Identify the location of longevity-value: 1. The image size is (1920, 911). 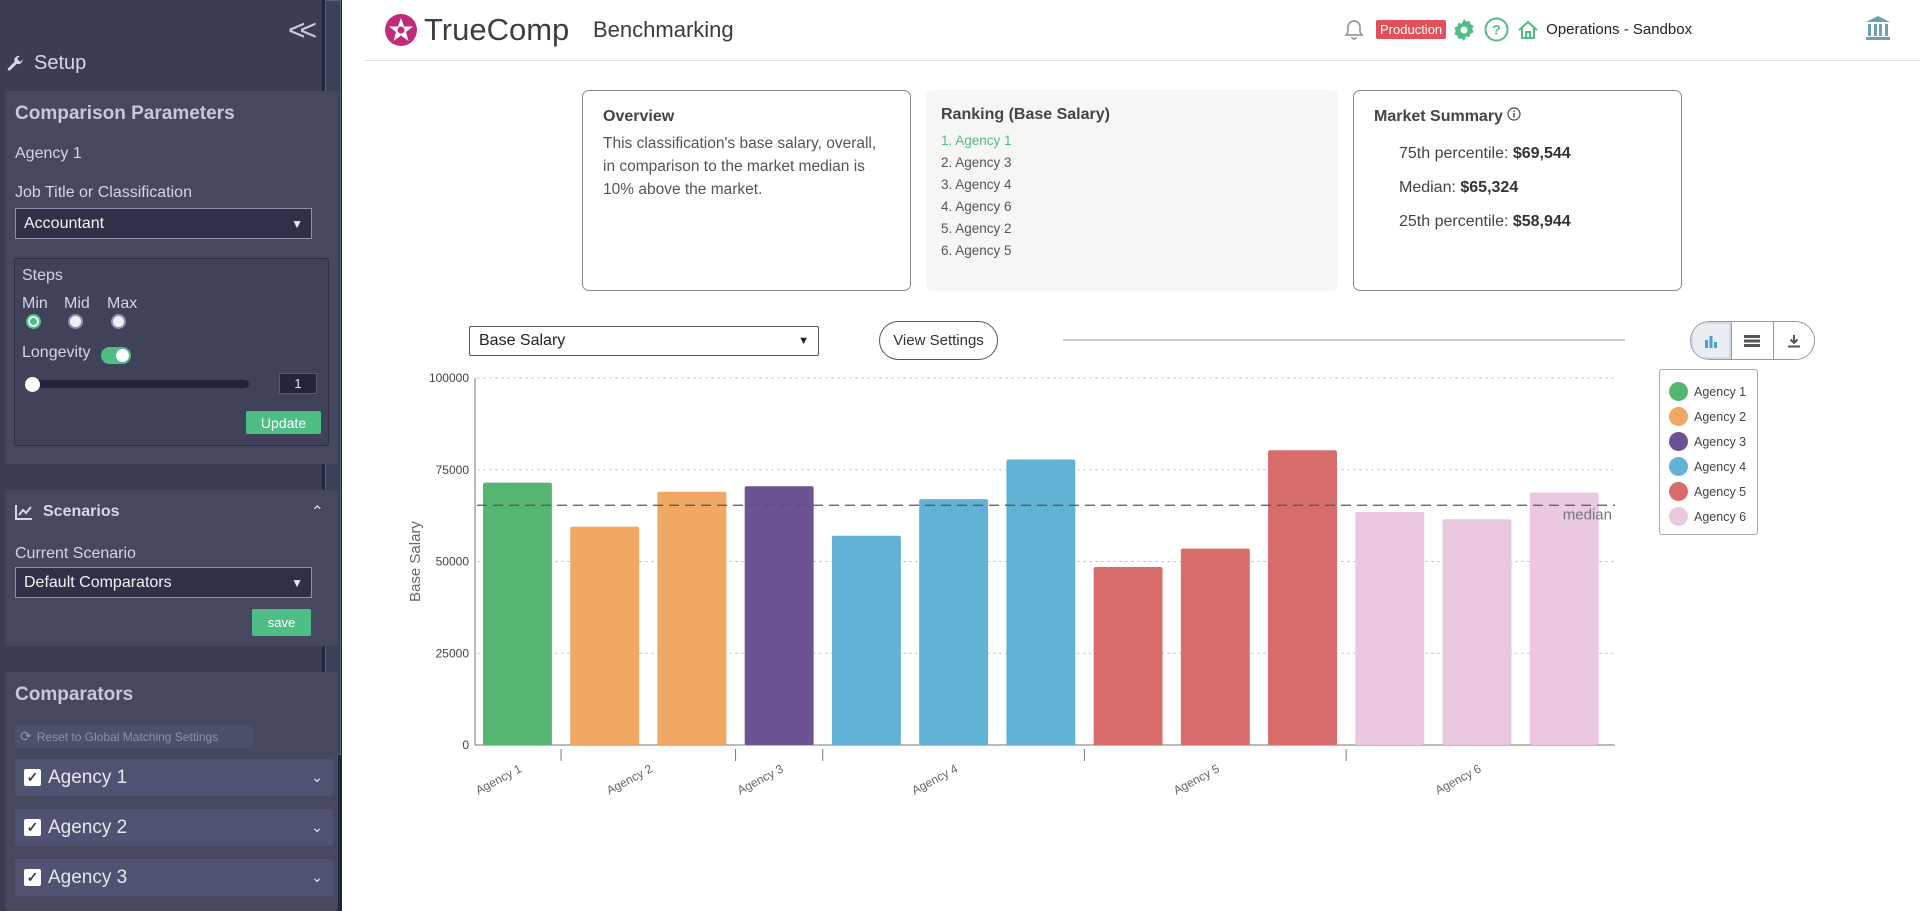
(298, 383).